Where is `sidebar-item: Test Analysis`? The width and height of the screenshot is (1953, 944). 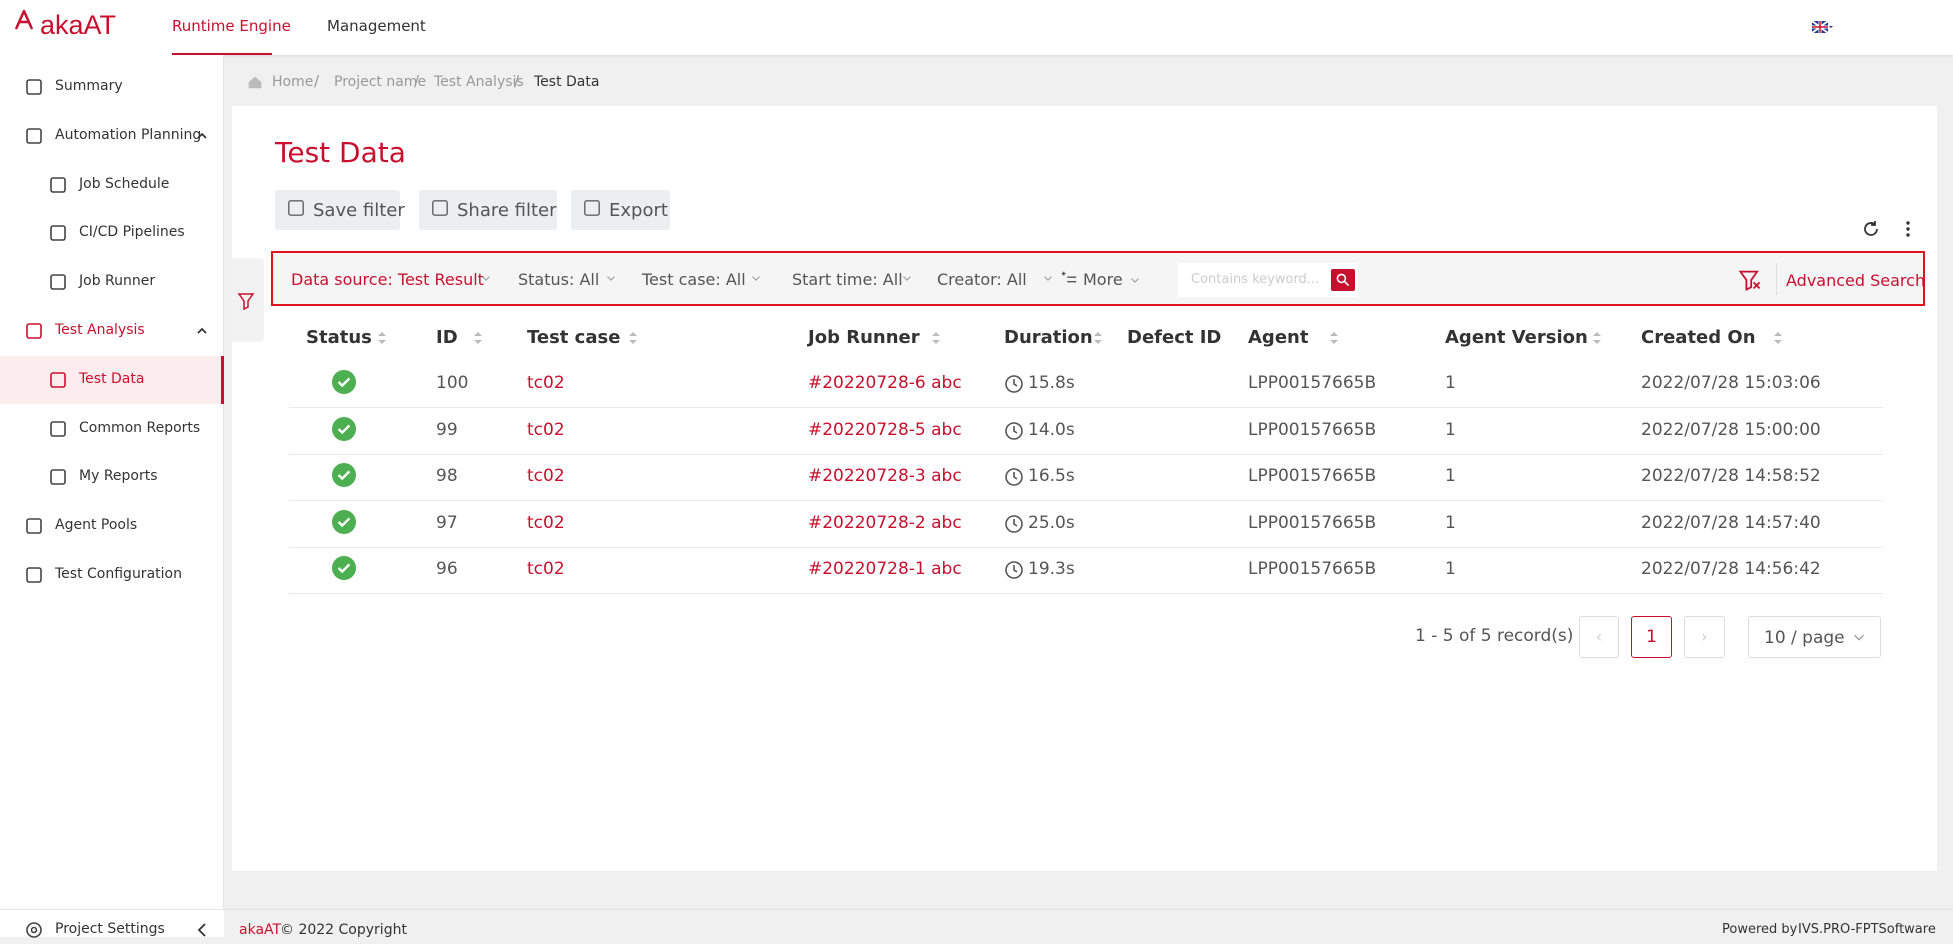 sidebar-item: Test Analysis is located at coordinates (100, 330).